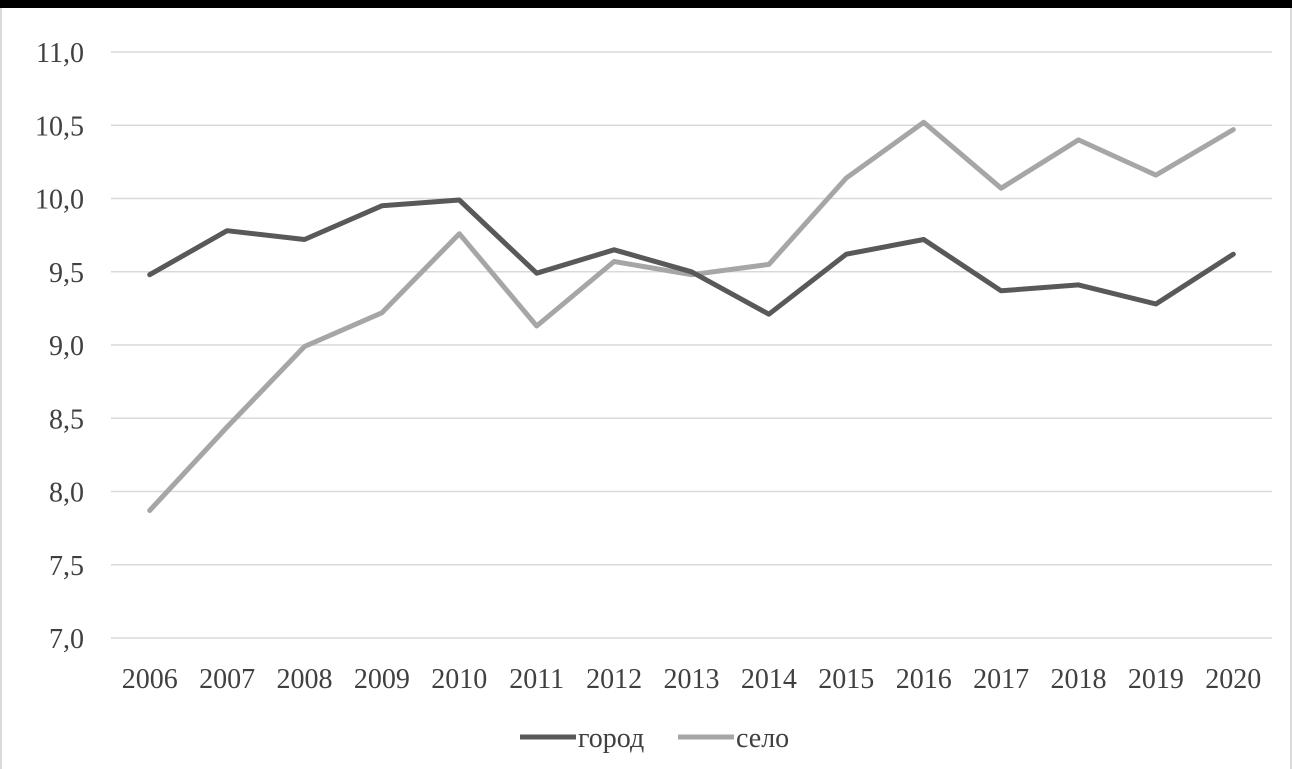  What do you see at coordinates (654, 738) in the screenshot?
I see `legend: город село` at bounding box center [654, 738].